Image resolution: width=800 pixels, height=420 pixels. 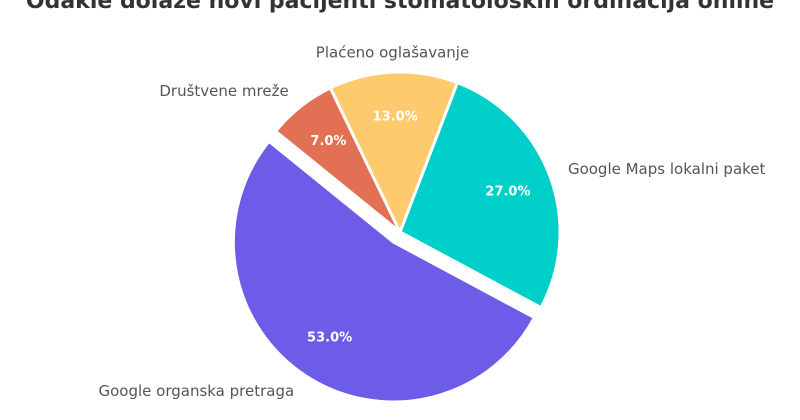 I want to click on value-label: 53.0%, so click(x=329, y=337).